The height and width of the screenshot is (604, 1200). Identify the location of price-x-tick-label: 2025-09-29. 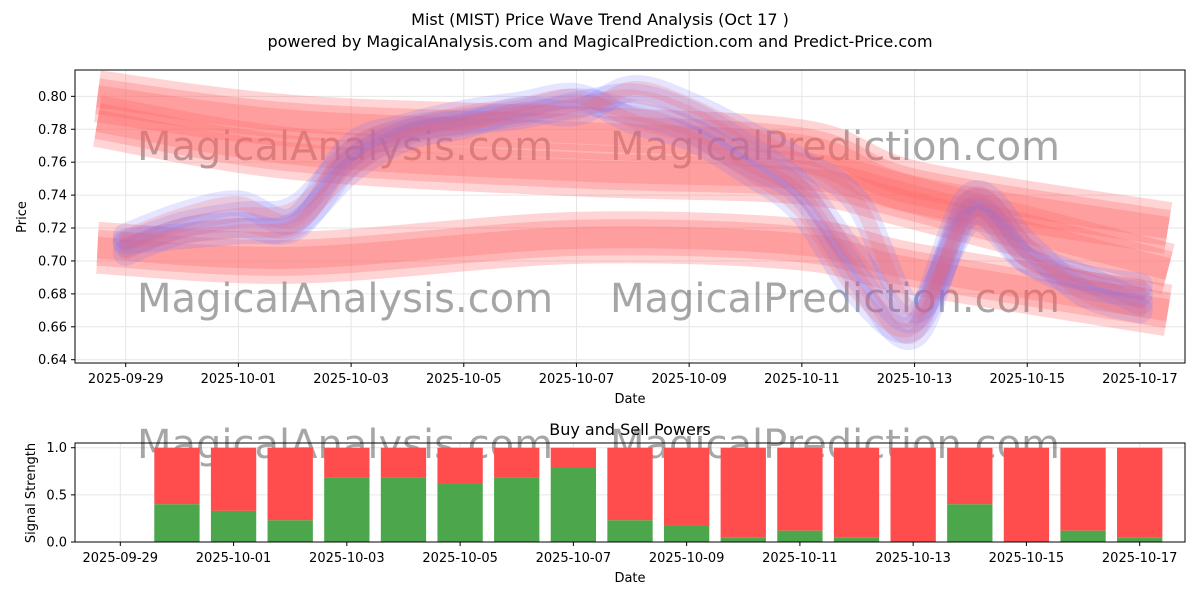
(126, 379).